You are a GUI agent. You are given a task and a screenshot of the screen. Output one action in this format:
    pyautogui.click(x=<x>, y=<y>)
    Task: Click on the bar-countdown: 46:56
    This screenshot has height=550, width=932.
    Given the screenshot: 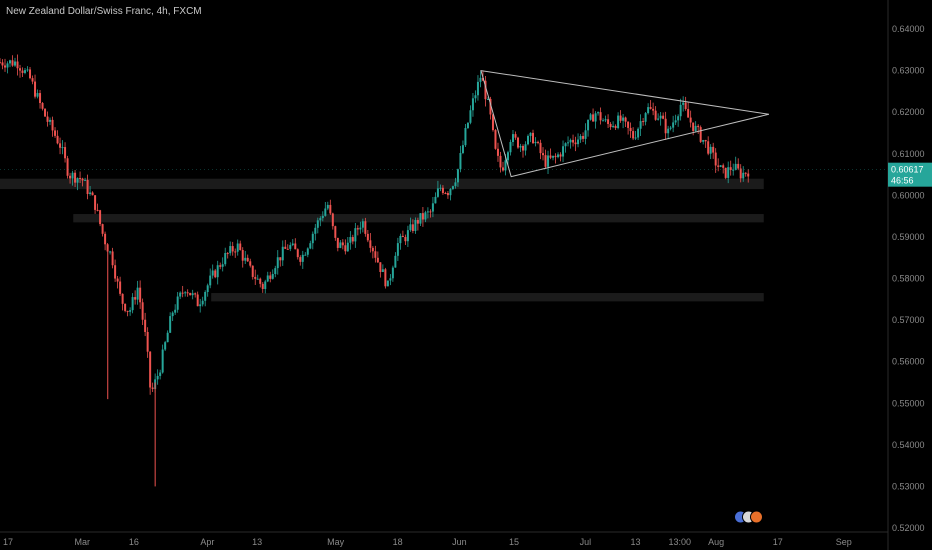 What is the action you would take?
    pyautogui.click(x=902, y=181)
    